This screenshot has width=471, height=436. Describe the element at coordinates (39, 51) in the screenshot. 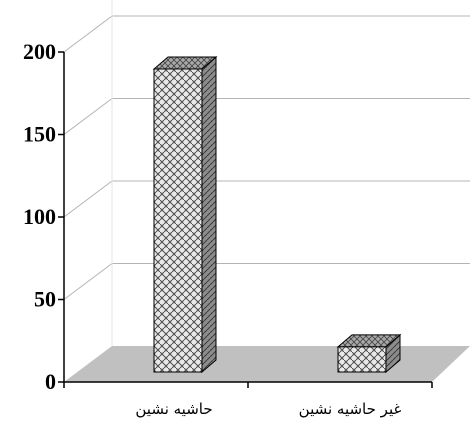

I see `y-tick-label: 200` at that location.